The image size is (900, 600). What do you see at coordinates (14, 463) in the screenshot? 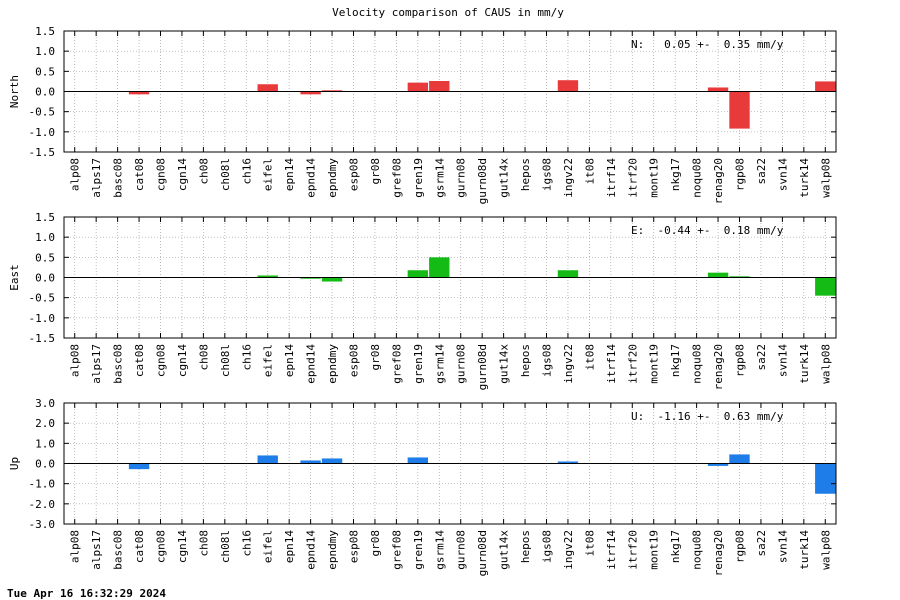
I see `y-axis-label: Up` at bounding box center [14, 463].